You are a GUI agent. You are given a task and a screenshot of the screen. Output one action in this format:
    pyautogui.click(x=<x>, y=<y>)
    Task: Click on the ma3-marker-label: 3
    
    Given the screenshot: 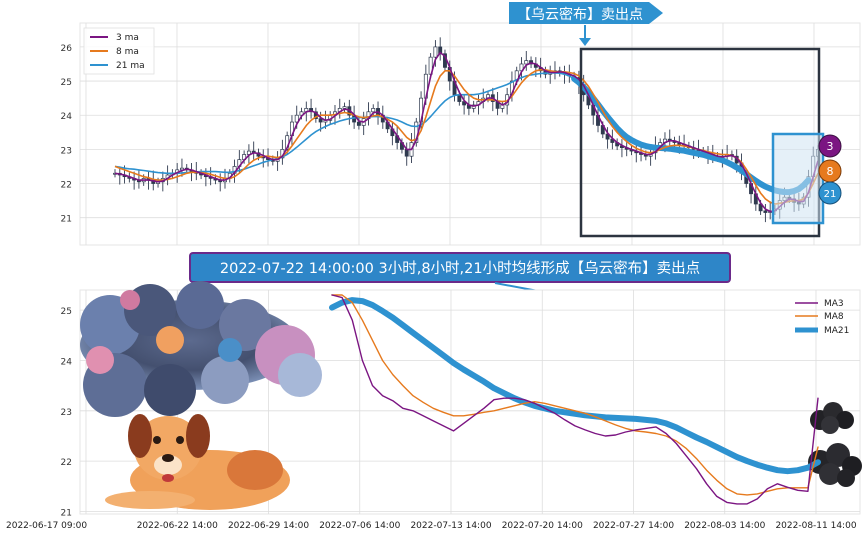 What is the action you would take?
    pyautogui.click(x=830, y=146)
    